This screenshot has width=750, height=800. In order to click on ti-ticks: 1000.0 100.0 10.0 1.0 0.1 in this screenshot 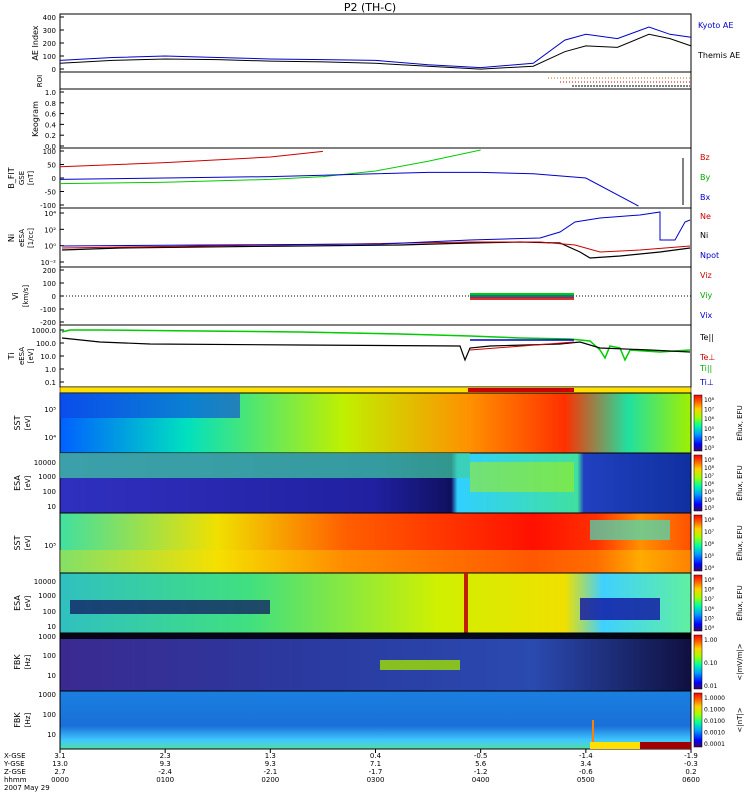, I will do `click(48, 357)`.